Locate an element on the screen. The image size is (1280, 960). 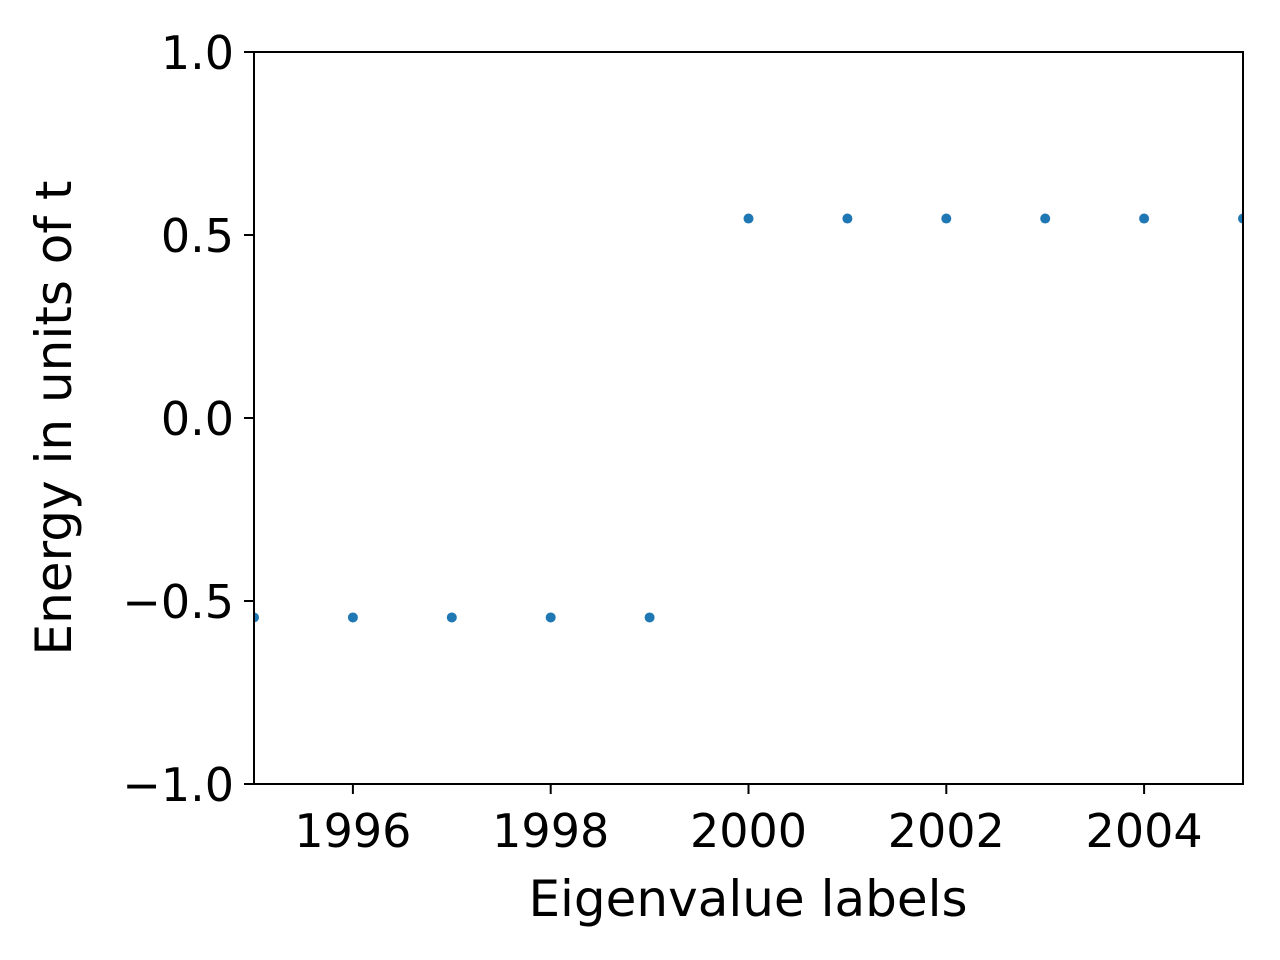
x-axis: 1996 1998 2000 2002 2004 is located at coordinates (748, 821).